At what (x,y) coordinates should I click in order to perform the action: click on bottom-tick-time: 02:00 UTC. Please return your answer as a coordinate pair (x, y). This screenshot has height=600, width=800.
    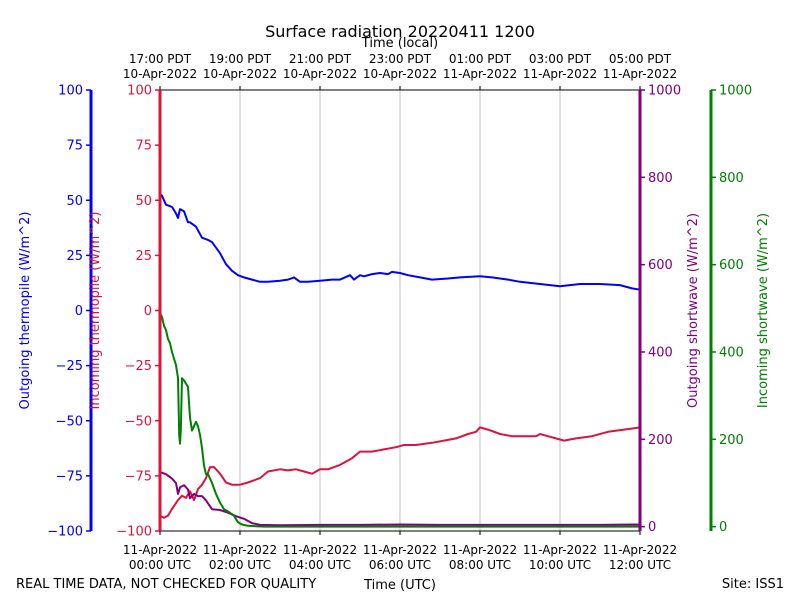
    Looking at the image, I should click on (240, 565).